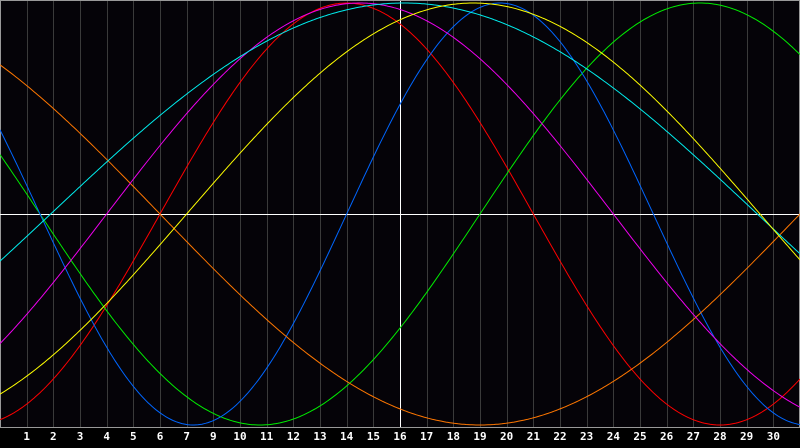 The image size is (800, 448). I want to click on x-tick-label: 13, so click(320, 436).